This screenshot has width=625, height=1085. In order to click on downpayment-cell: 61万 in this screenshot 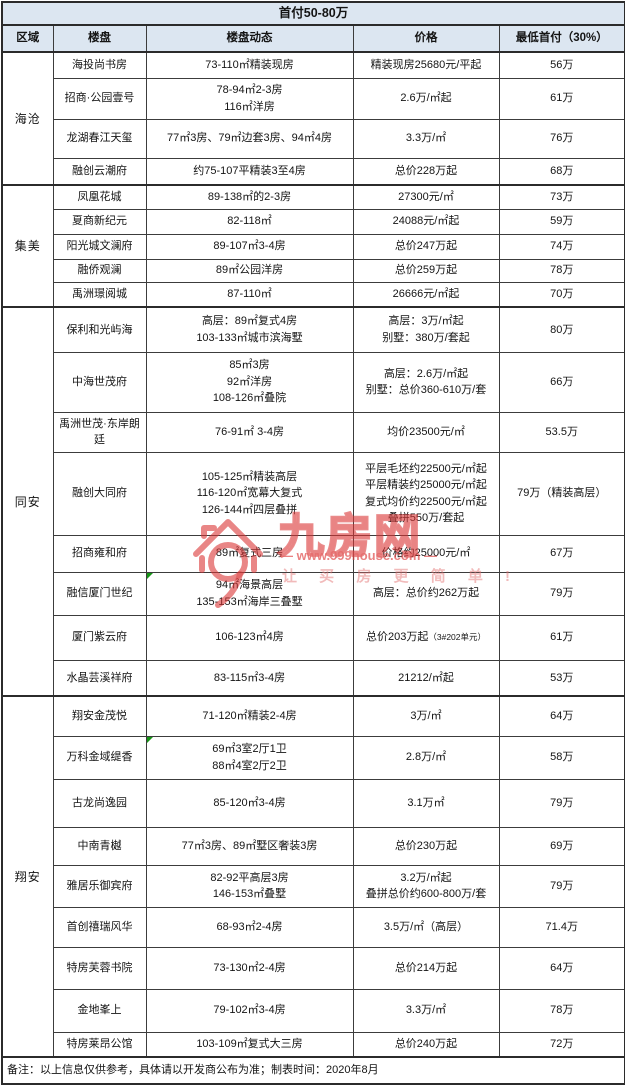, I will do `click(561, 637)`.